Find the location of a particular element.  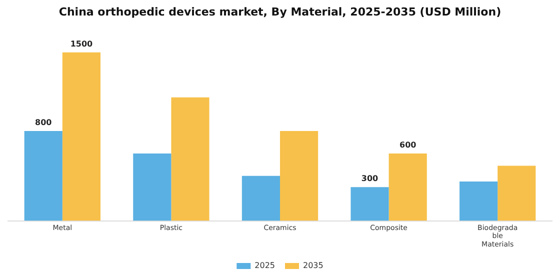

data-label: 800 is located at coordinates (43, 123).